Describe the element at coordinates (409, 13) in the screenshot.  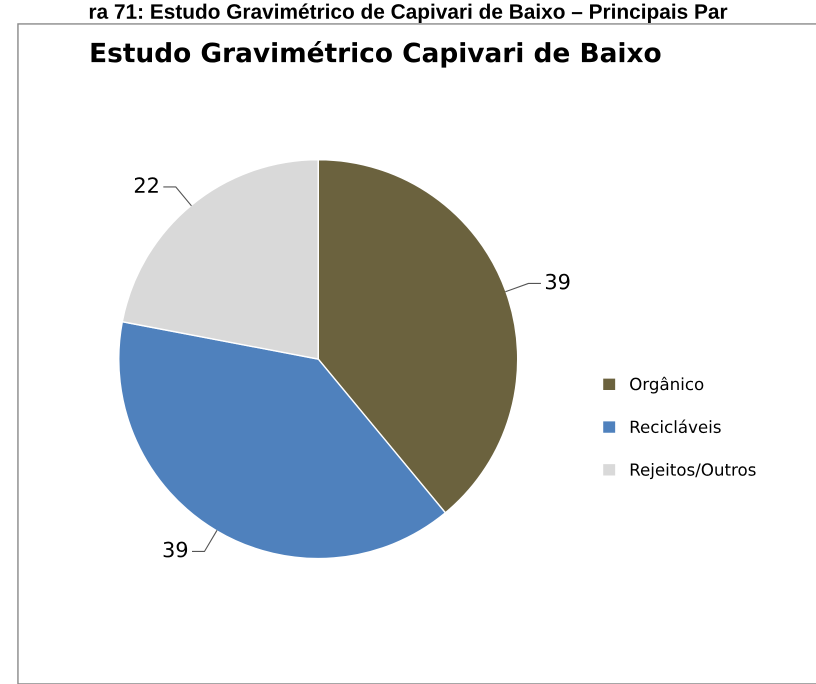
I see `text: ra 71: Estudo Gravimétrico de Capivari de Baixo – Principais Par` at that location.